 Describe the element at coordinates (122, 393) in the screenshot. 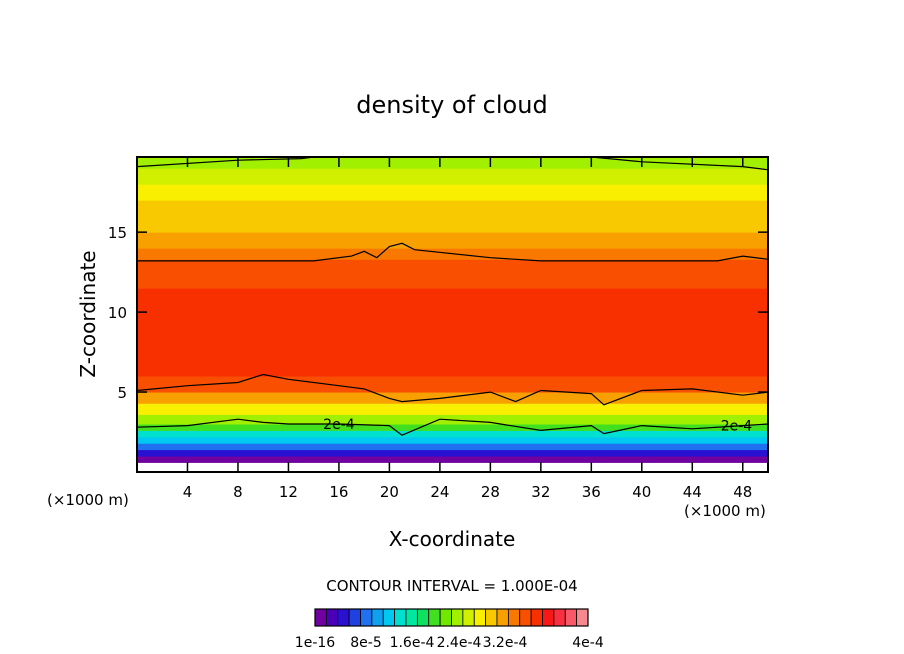

I see `y-tick-label: 5` at that location.